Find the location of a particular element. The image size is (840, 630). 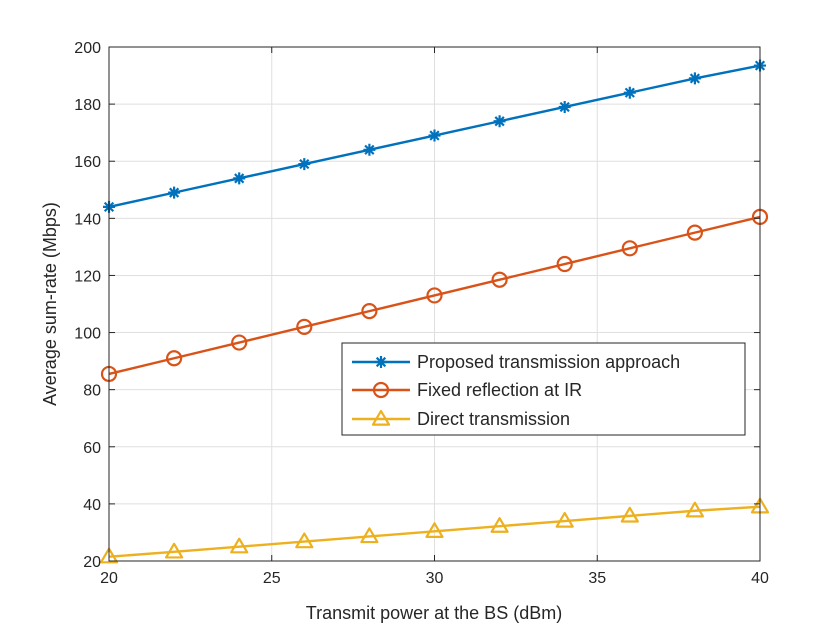

y-tick-label: 20 is located at coordinates (92, 562).